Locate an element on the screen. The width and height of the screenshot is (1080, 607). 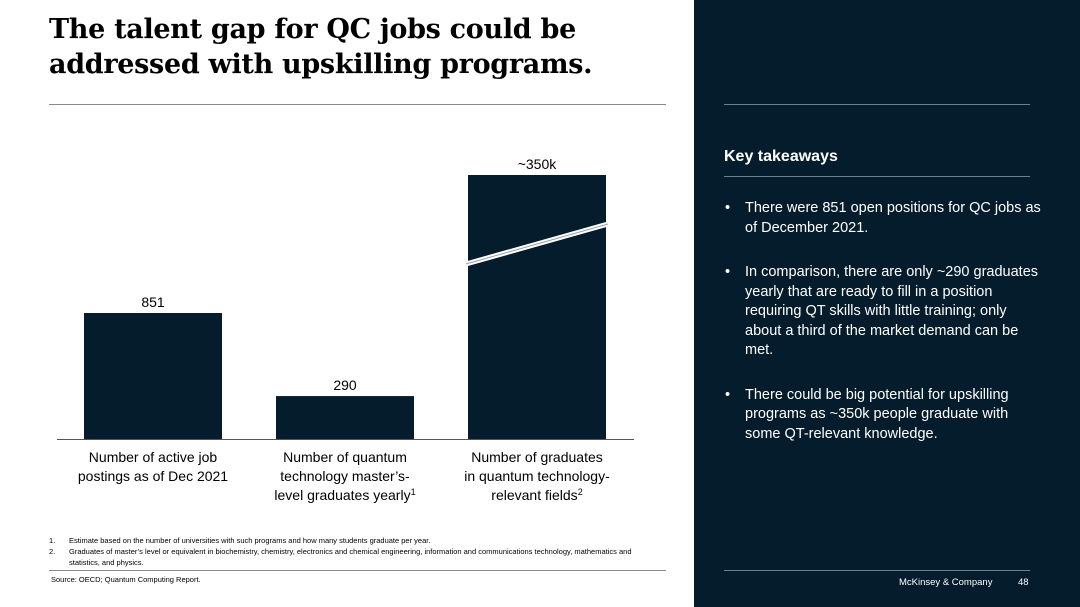
key-takeaways-heading: Key takeaways is located at coordinates (781, 156).